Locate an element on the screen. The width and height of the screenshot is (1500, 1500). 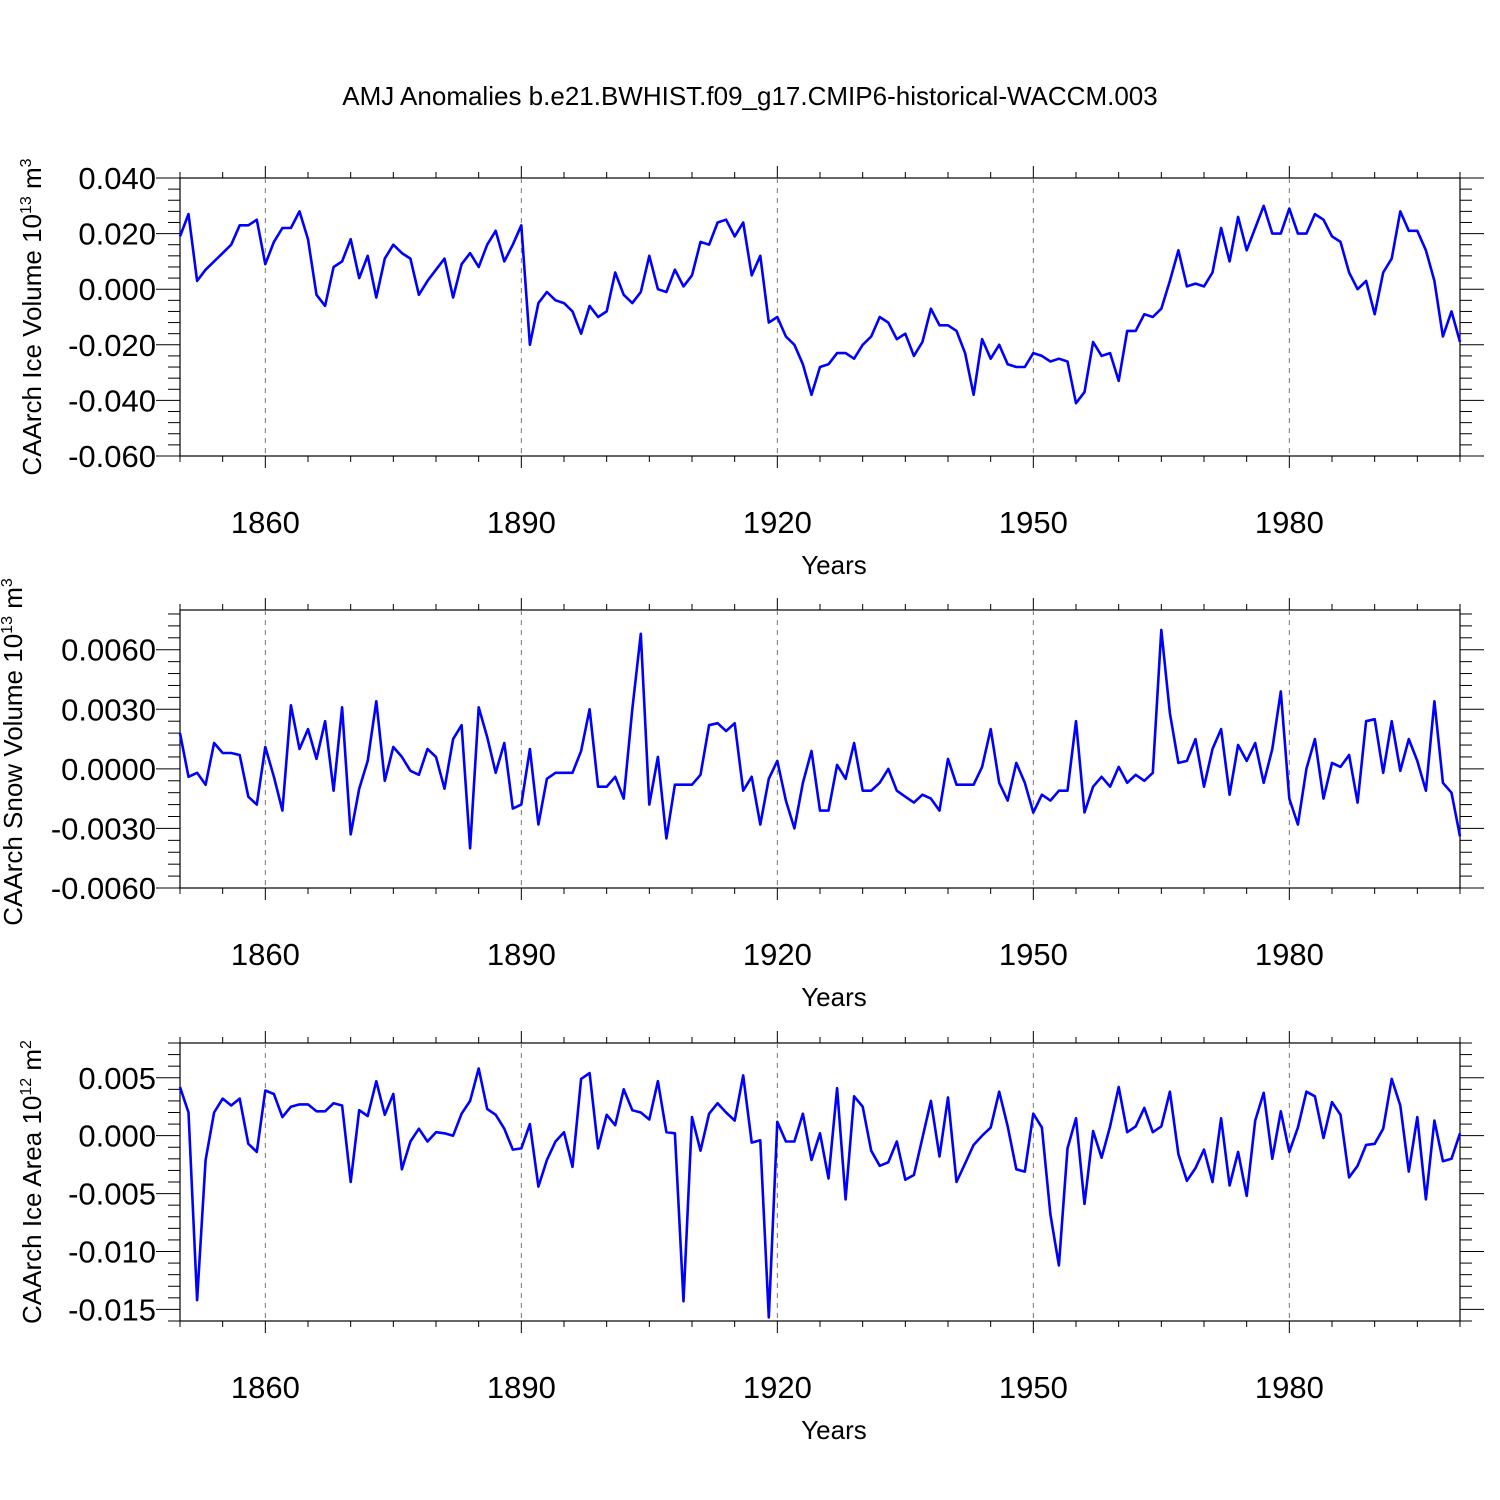
y-tick-label: 0.040 is located at coordinates (117, 178).